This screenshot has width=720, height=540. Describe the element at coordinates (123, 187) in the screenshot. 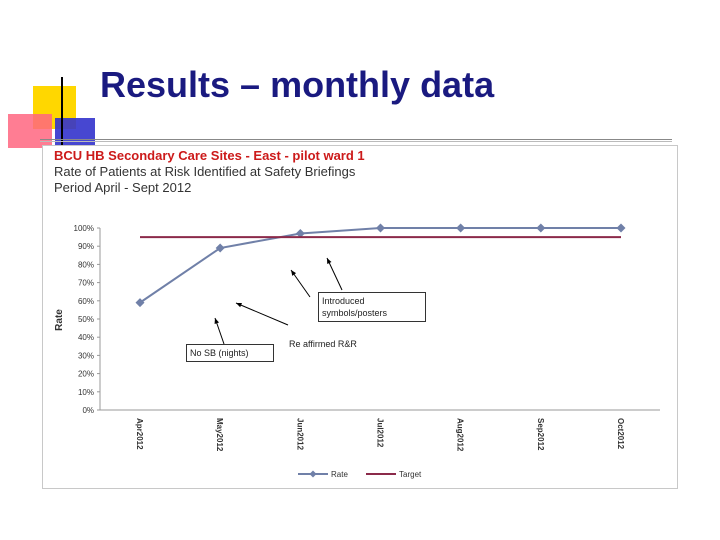

I see `chart-subtitle-2: Period April - Sept 2012` at that location.